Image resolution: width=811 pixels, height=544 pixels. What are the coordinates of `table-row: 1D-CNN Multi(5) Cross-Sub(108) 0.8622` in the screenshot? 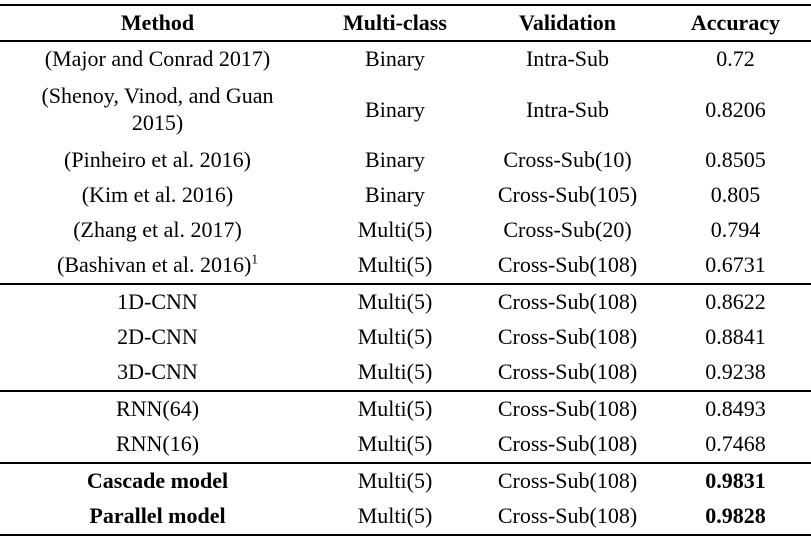 It's located at (405, 302).